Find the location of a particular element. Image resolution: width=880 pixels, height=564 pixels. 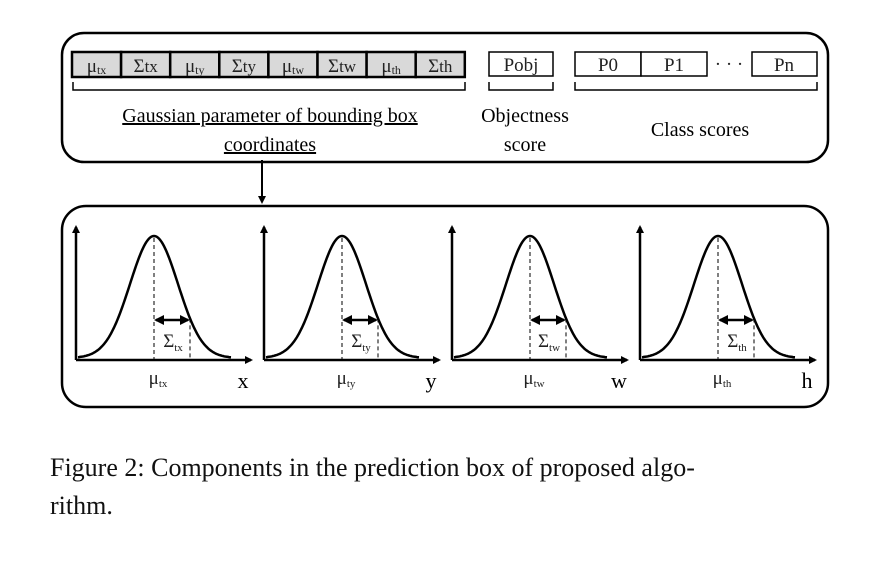

objectness-brace is located at coordinates (521, 86).